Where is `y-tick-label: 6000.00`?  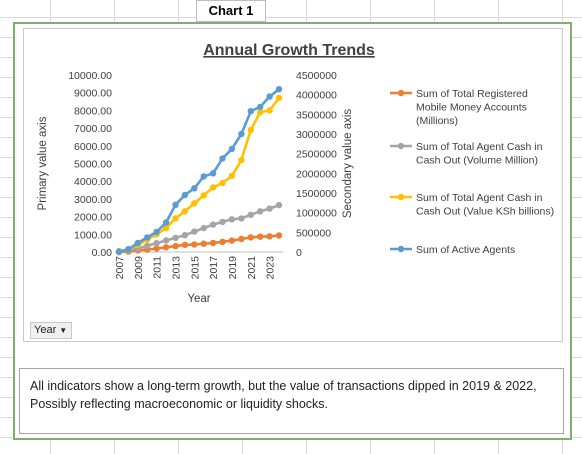 y-tick-label: 6000.00 is located at coordinates (93, 147).